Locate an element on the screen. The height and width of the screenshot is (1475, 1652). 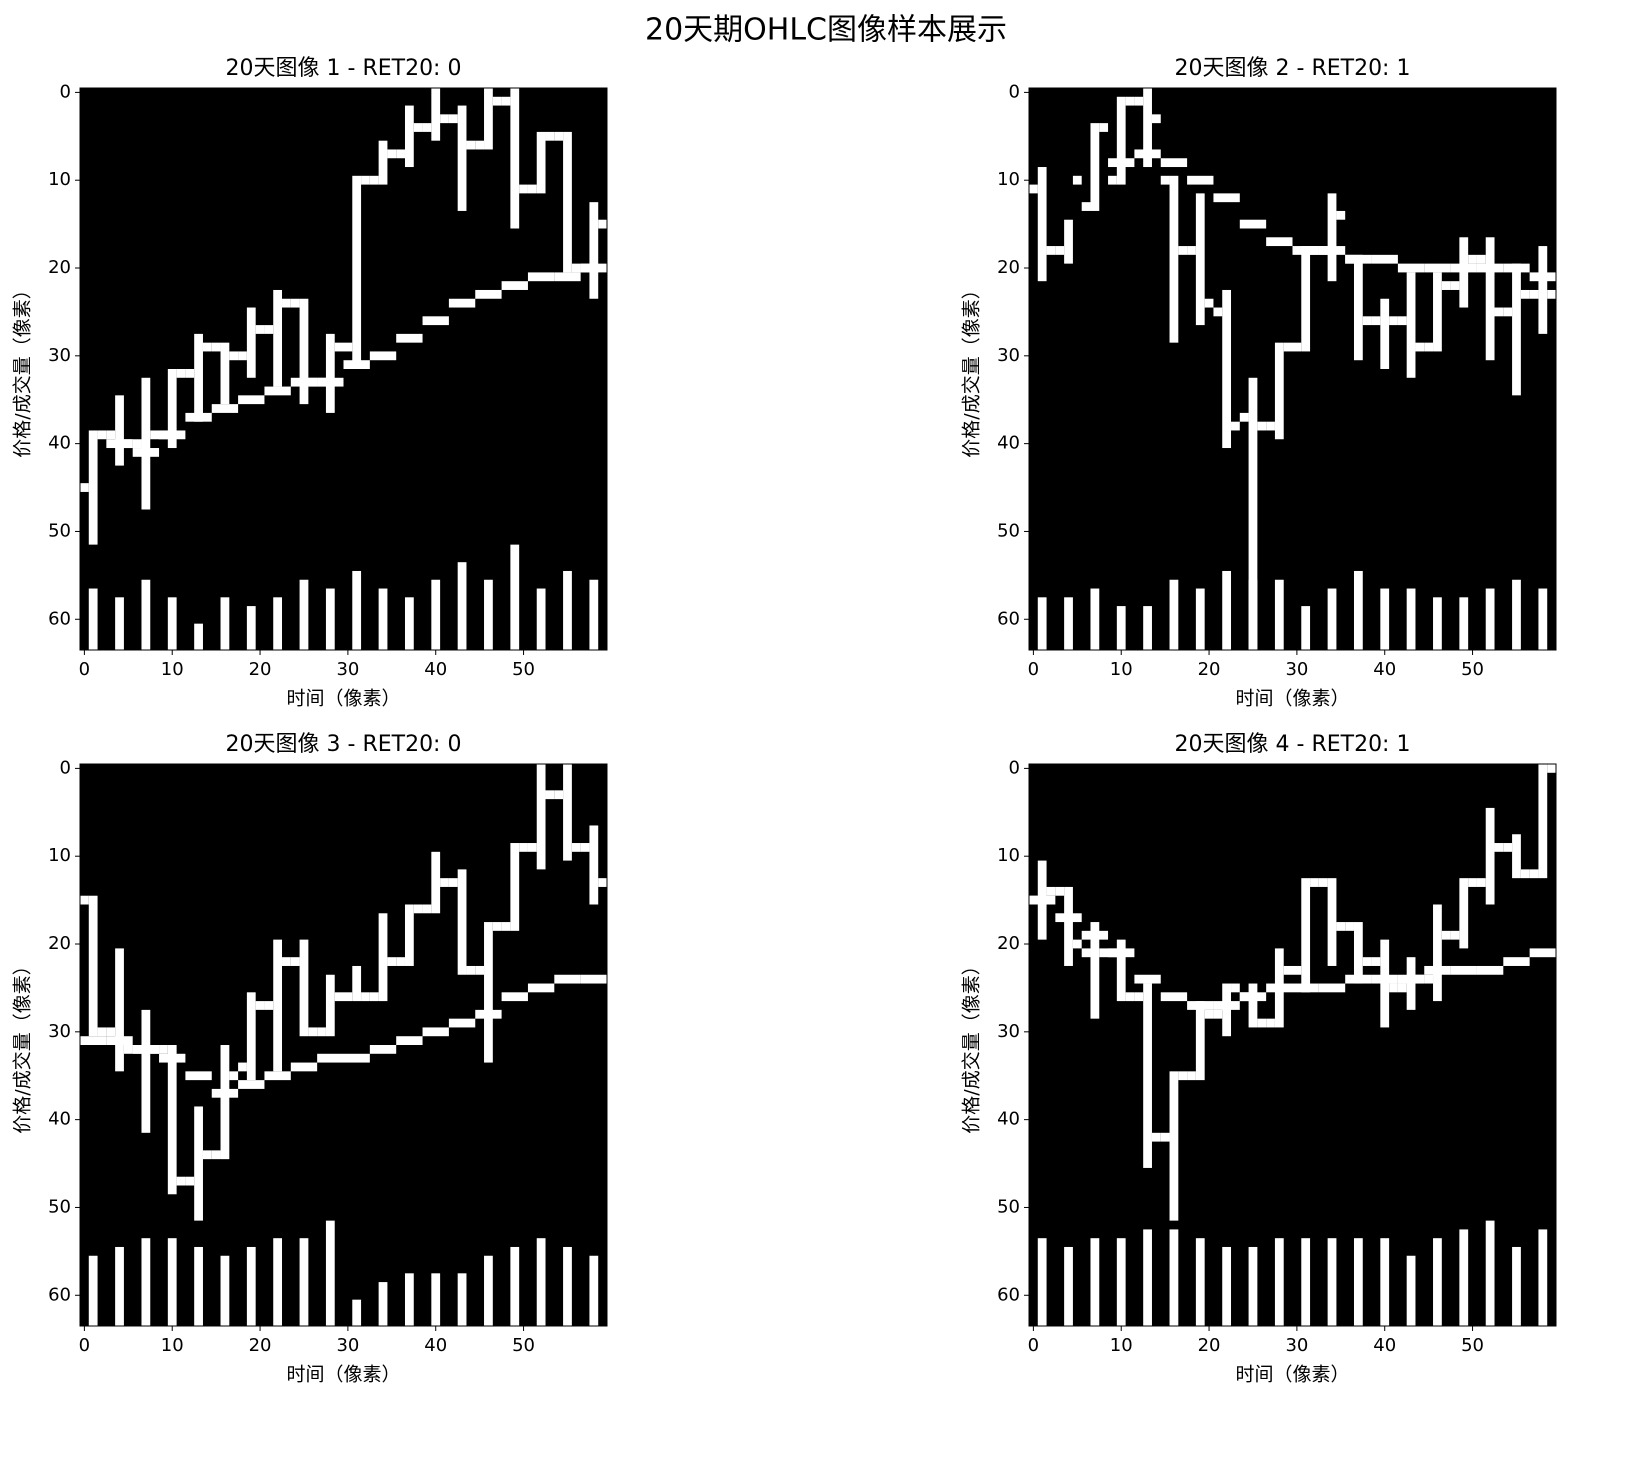
x-tick-label: 10 is located at coordinates (1121, 669).